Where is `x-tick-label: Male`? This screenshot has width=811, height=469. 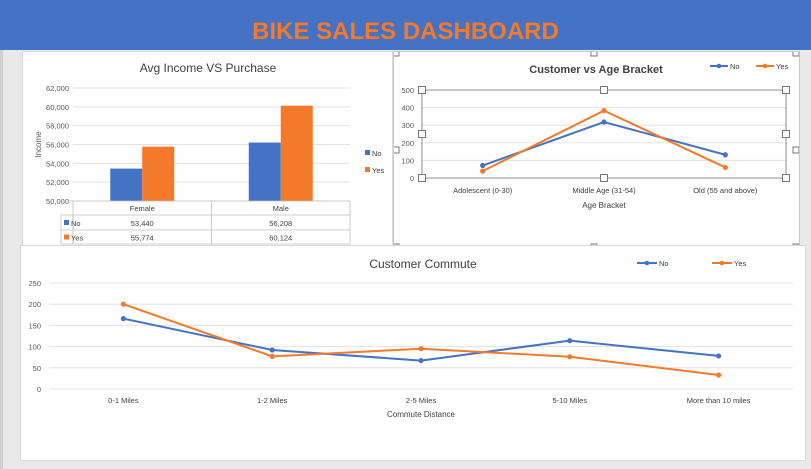 x-tick-label: Male is located at coordinates (281, 208).